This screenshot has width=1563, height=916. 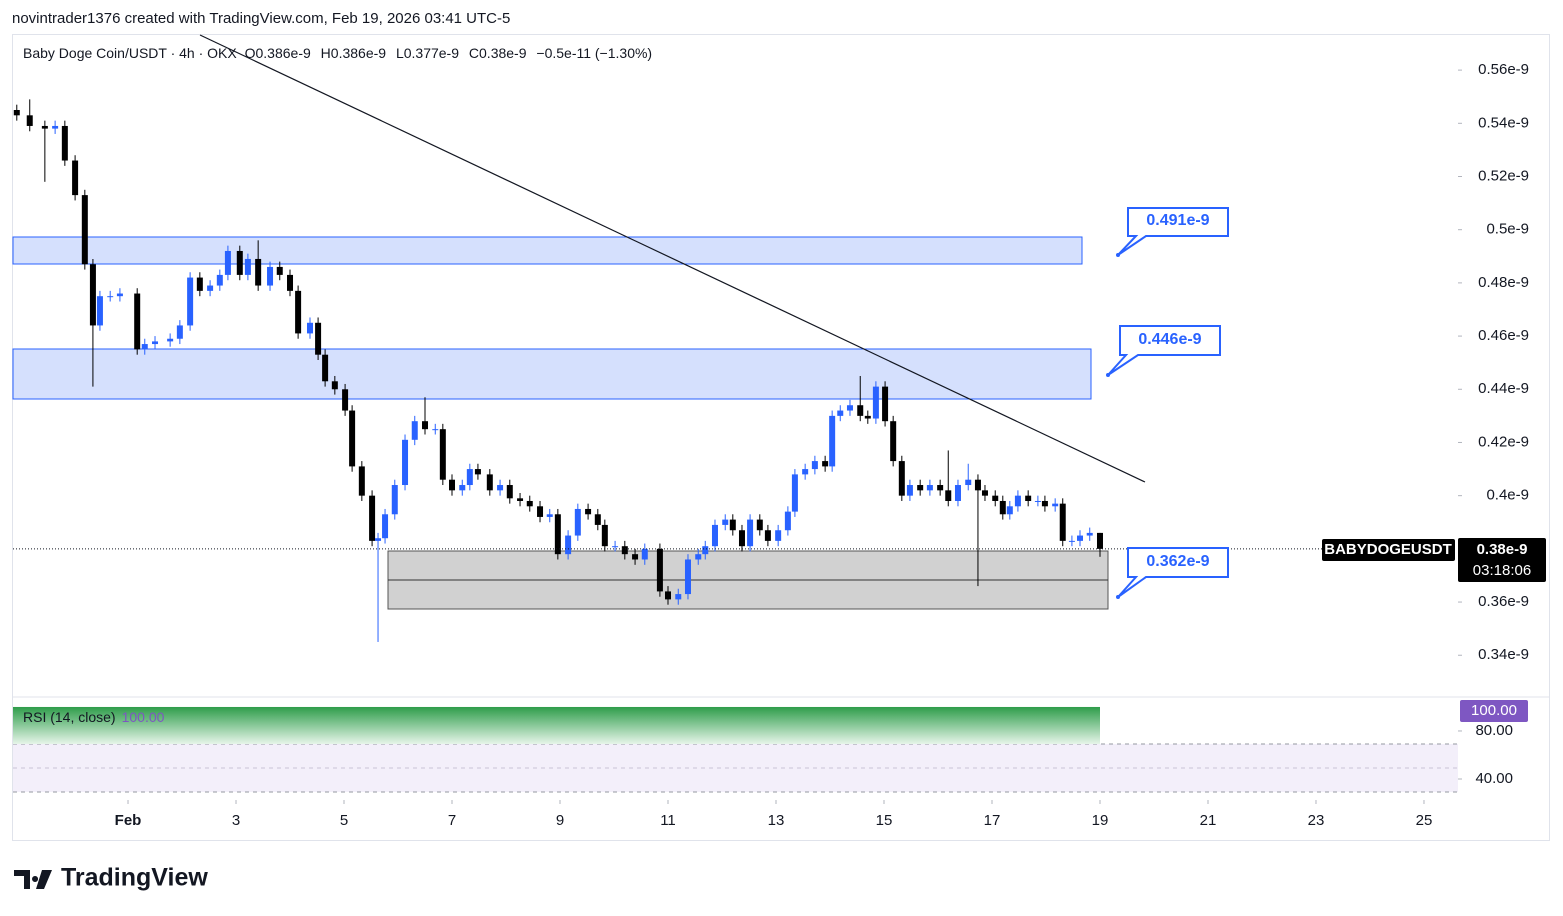 What do you see at coordinates (452, 820) in the screenshot?
I see `x-tick-label: 7` at bounding box center [452, 820].